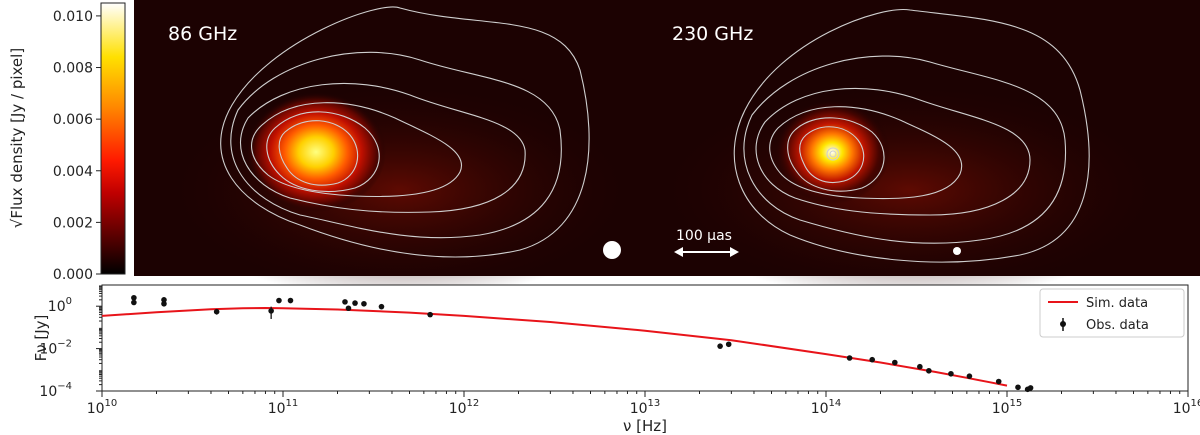 The width and height of the screenshot is (1200, 435). Describe the element at coordinates (73, 223) in the screenshot. I see `colorbar-tick-label: 0.002` at that location.